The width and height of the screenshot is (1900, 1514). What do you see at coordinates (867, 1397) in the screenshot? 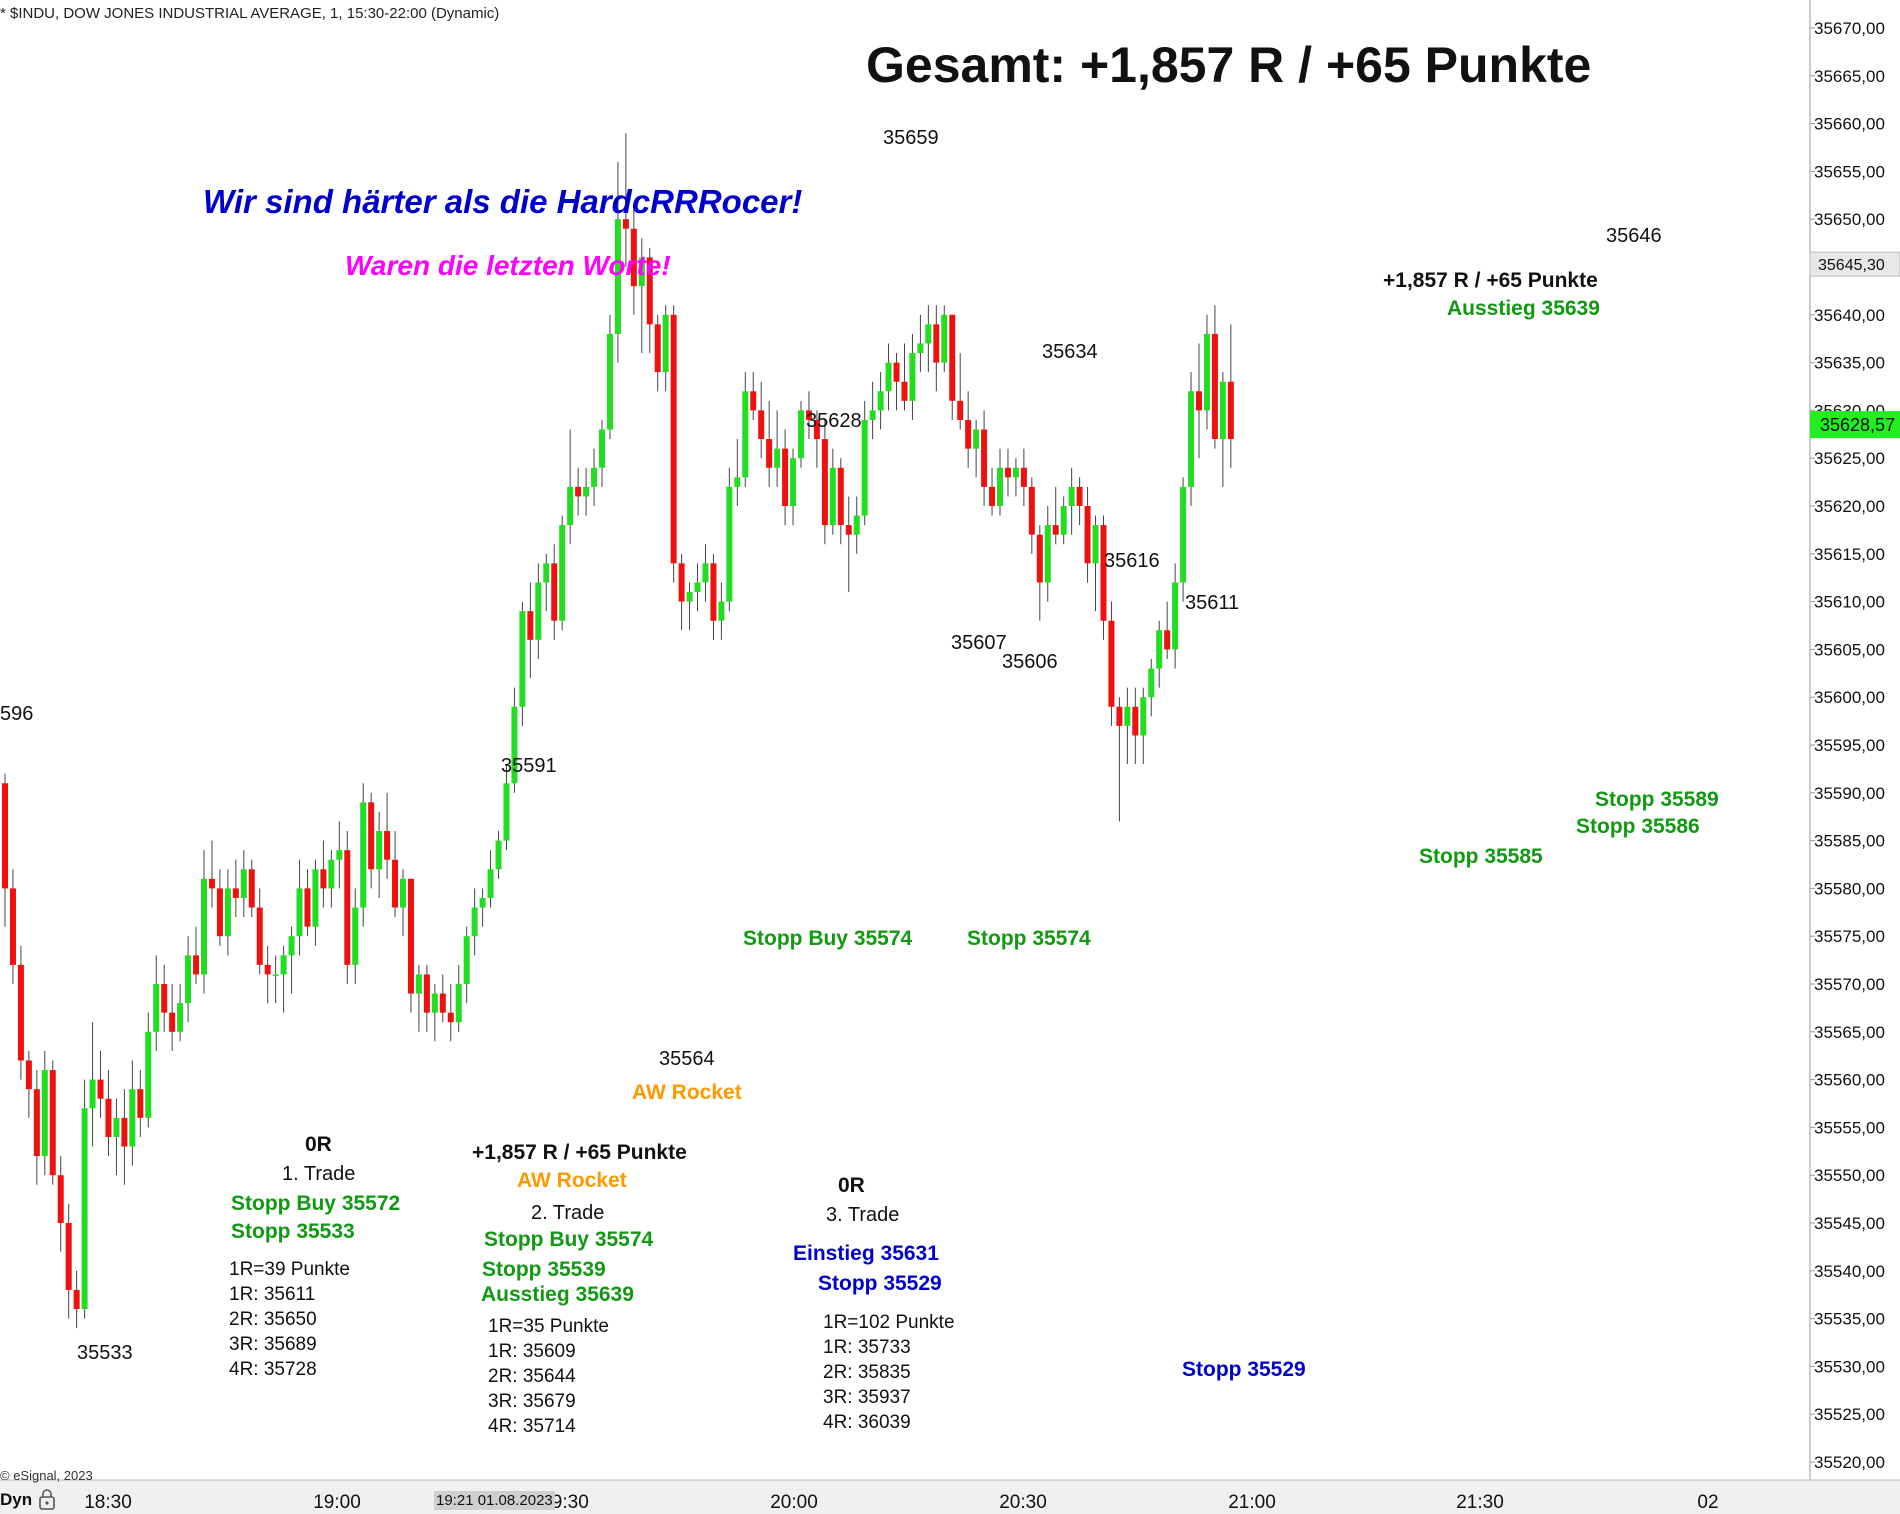
I see `trade3-t3: 3R: 35937` at bounding box center [867, 1397].